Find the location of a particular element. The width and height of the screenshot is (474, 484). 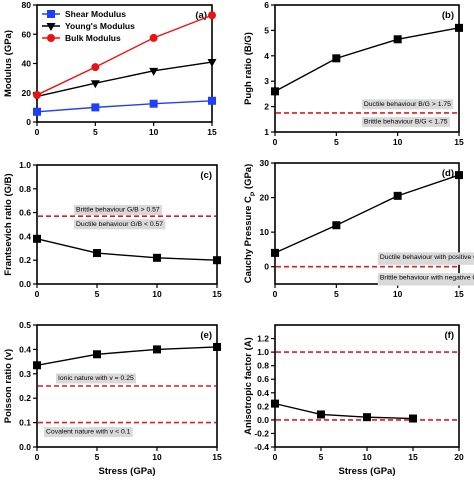

y-axis-label: Cauchy Pressure CP (GPa) is located at coordinates (250, 224).